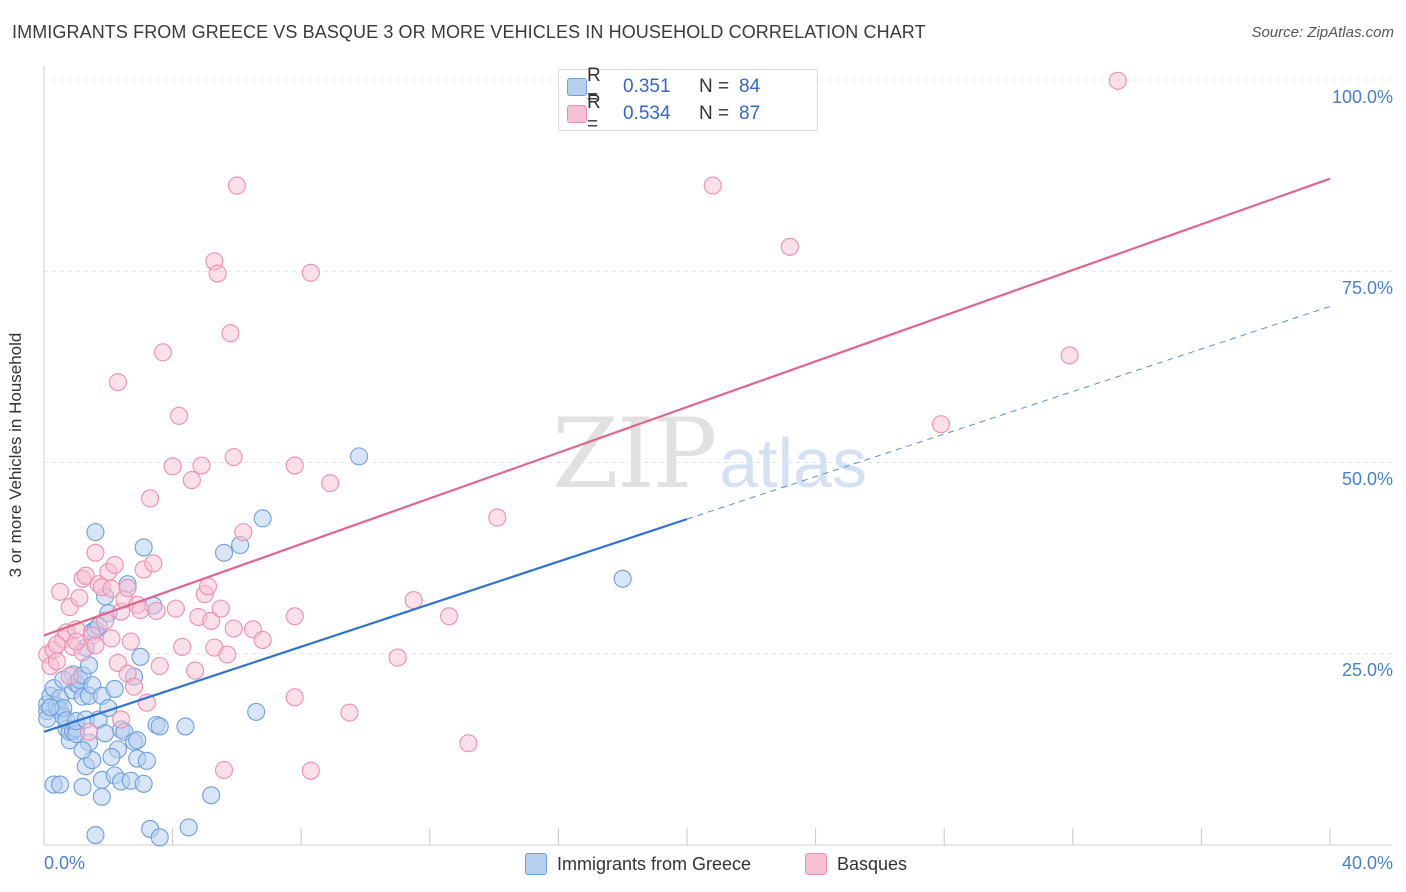 This screenshot has width=1406, height=892. I want to click on legend-r-value: 0.351, so click(647, 86).